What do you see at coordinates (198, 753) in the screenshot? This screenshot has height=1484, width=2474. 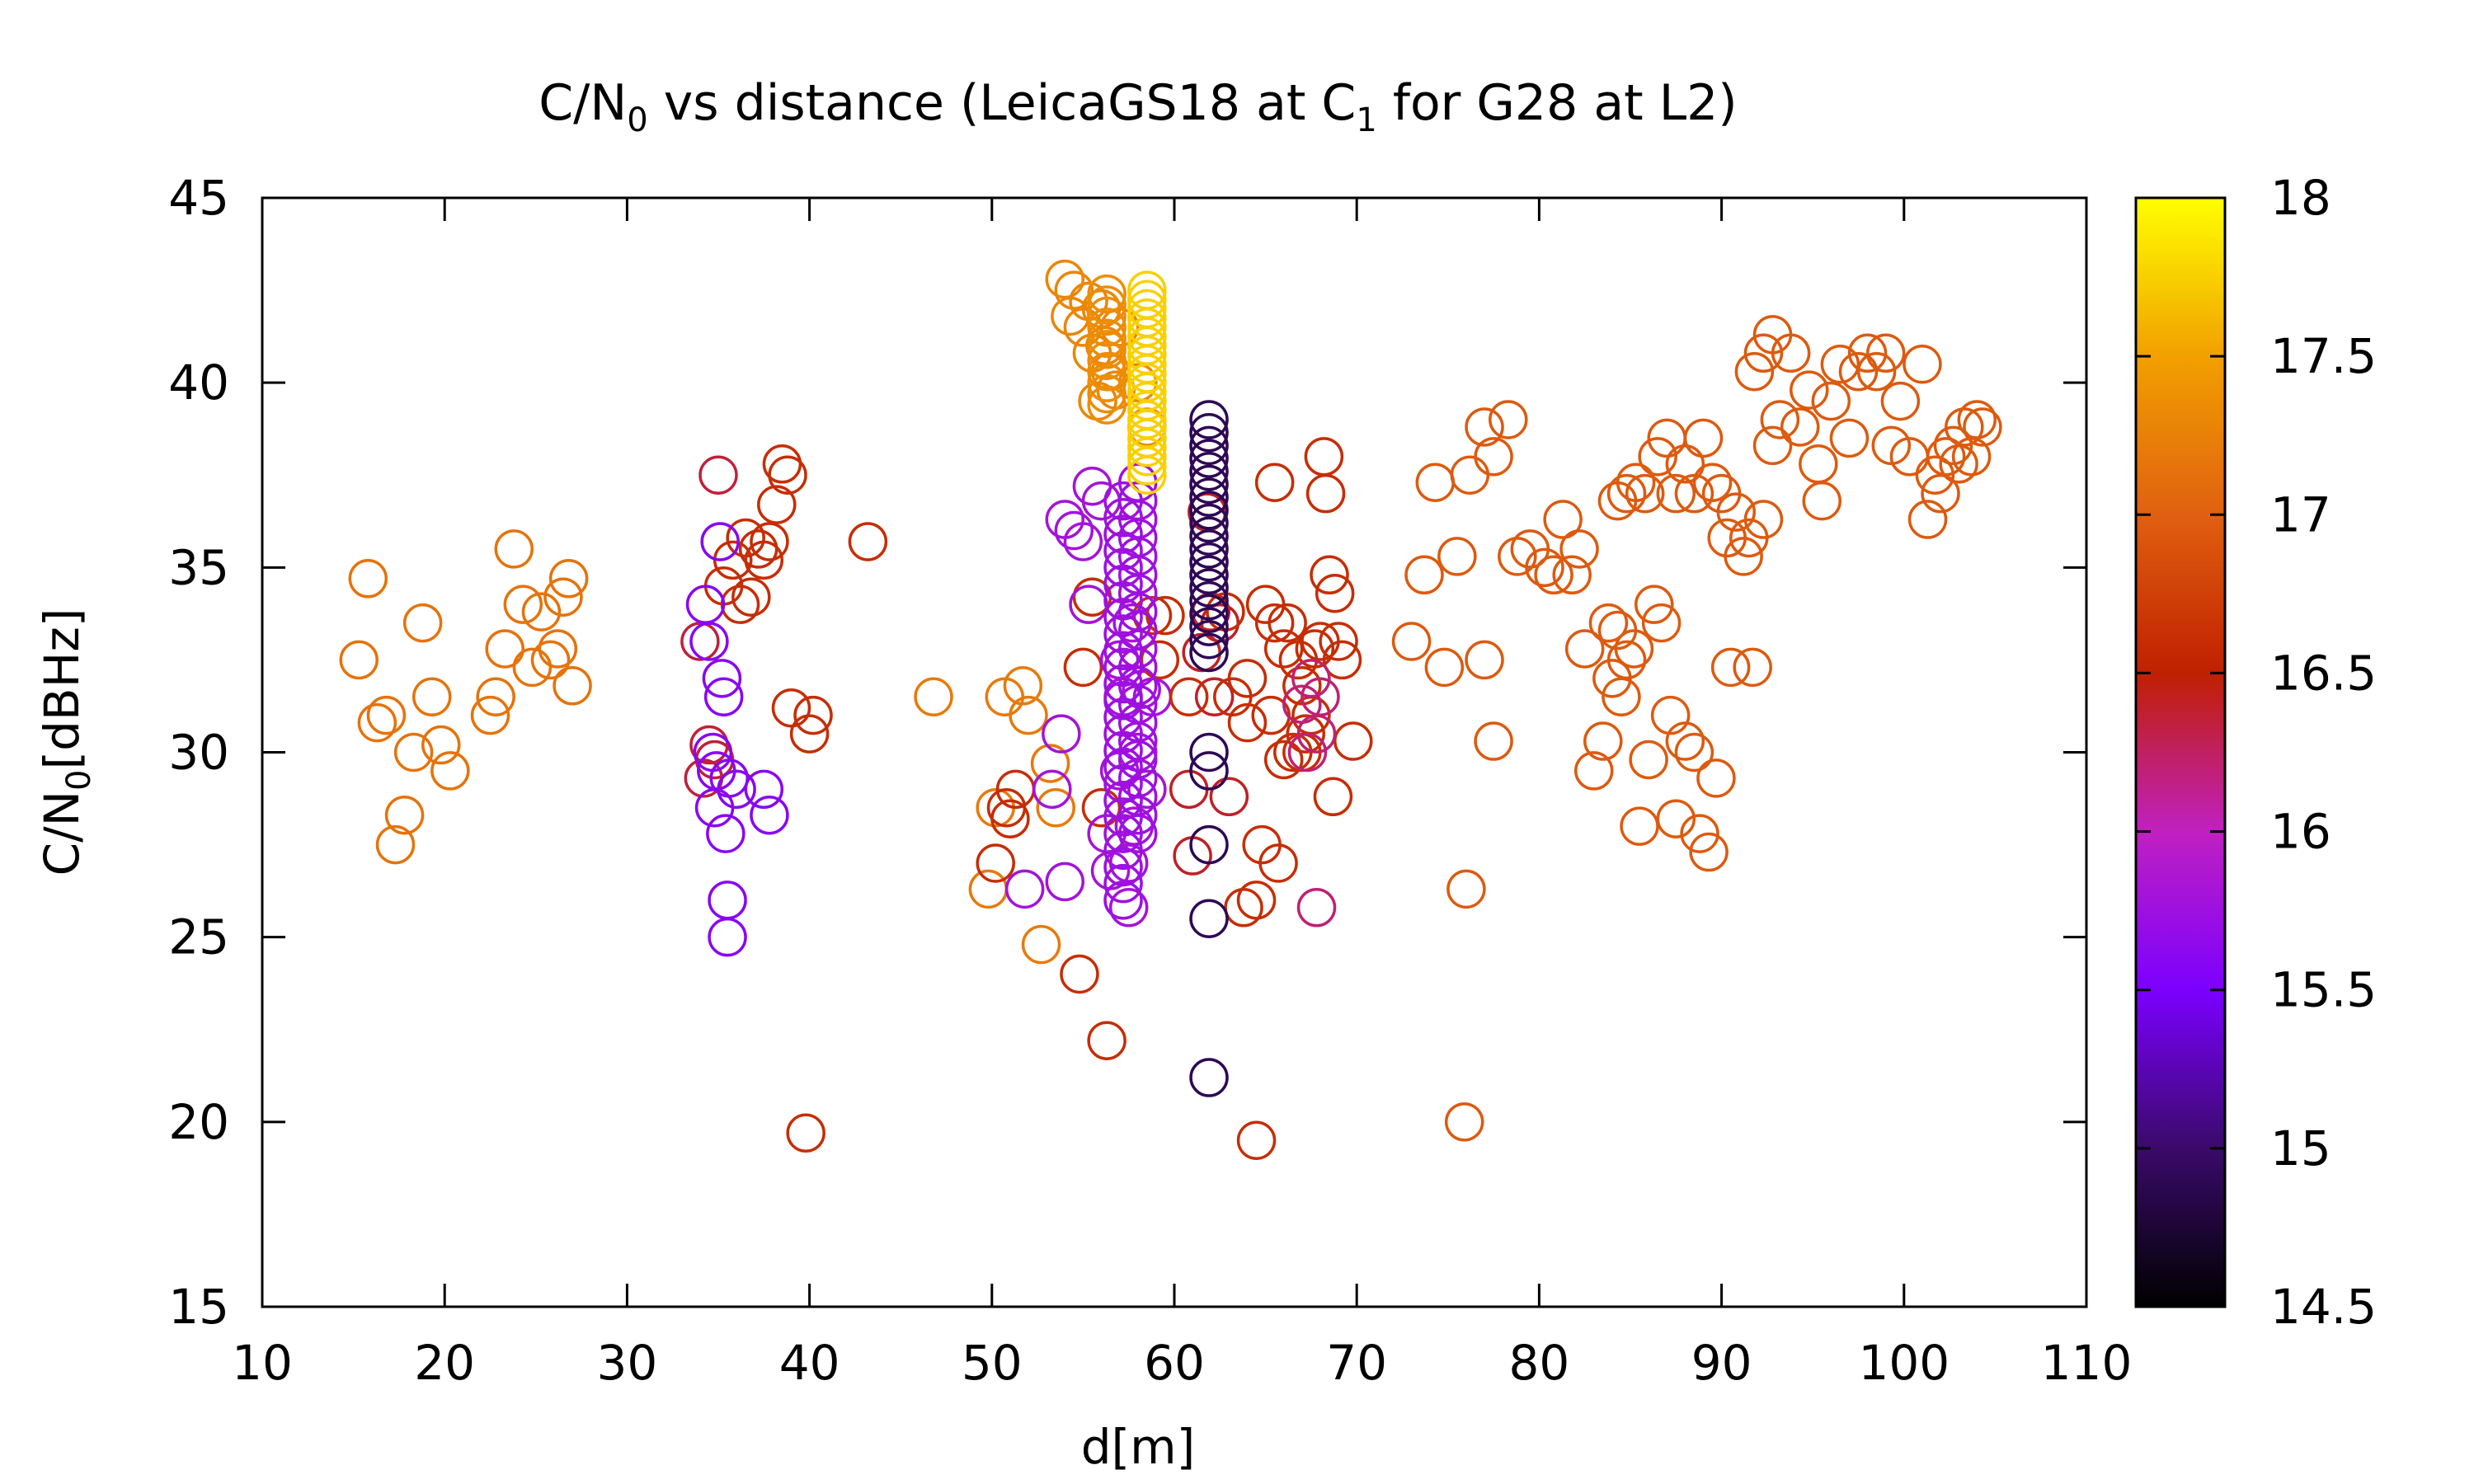 I see `y-tick-label: 30` at bounding box center [198, 753].